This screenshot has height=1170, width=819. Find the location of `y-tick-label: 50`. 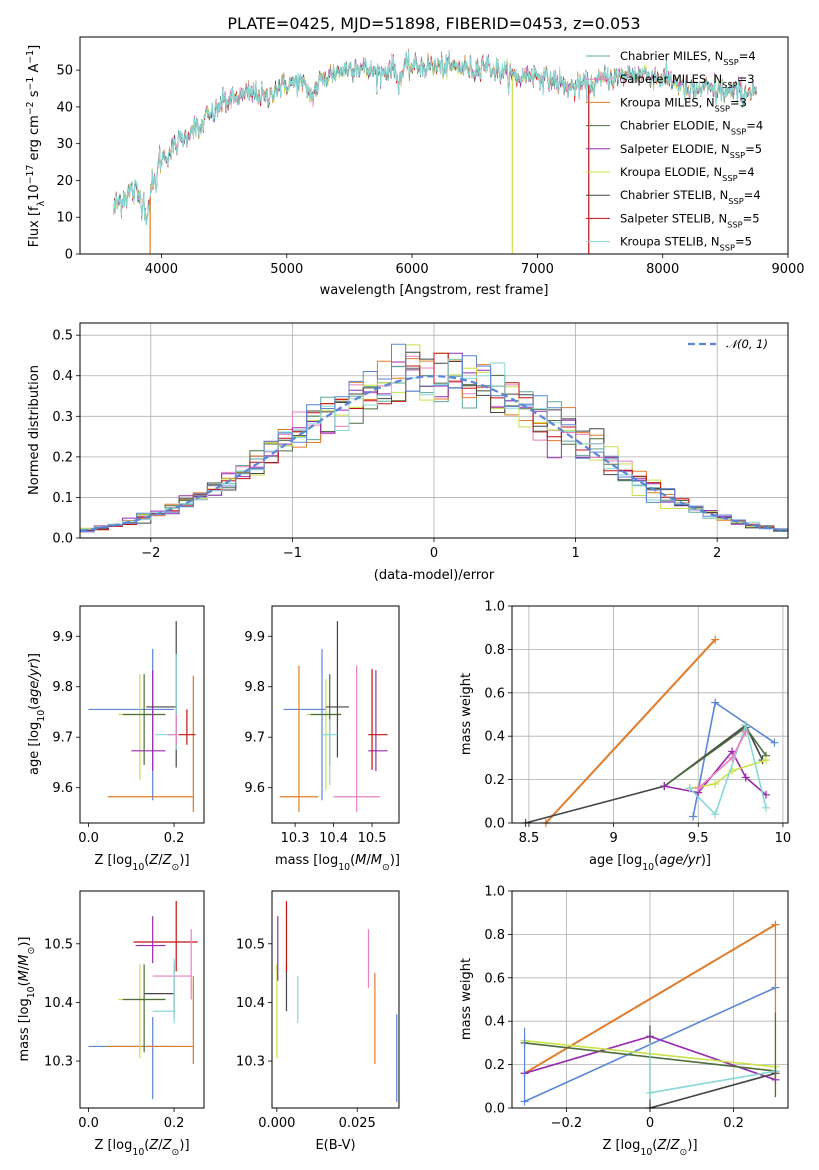

y-tick-label: 50 is located at coordinates (64, 71).